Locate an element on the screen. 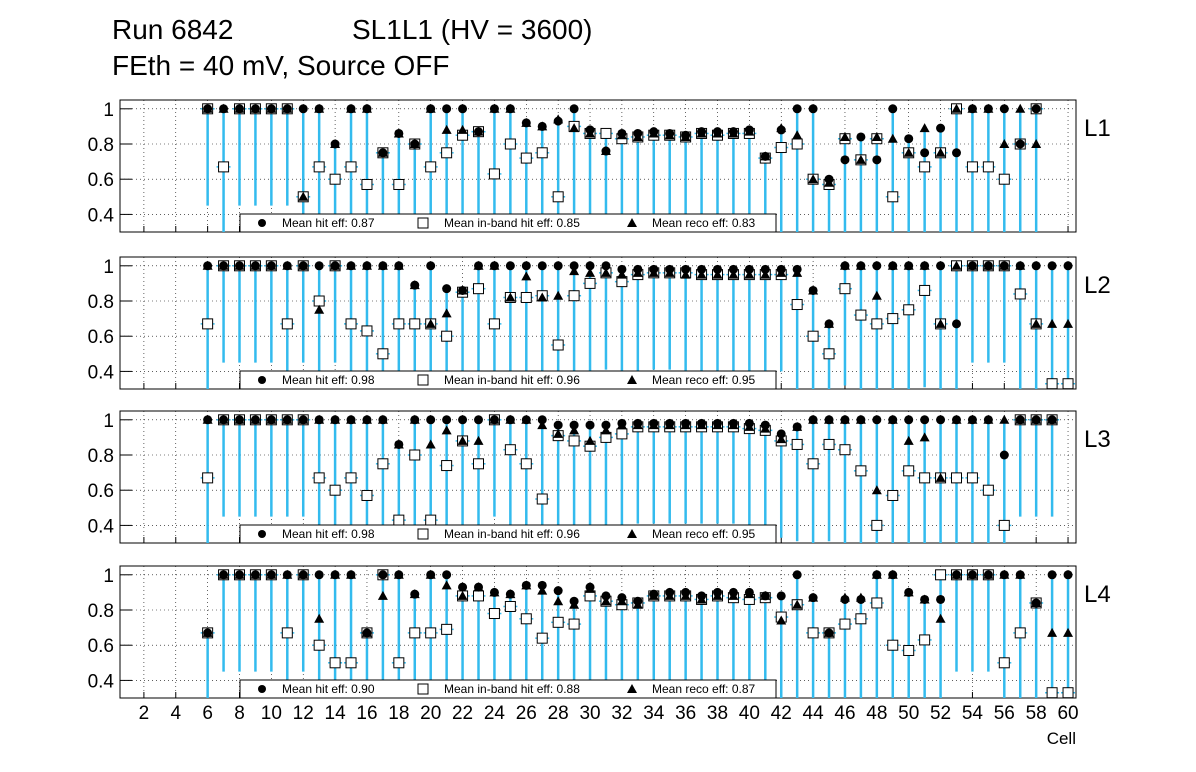  y-tick-label: 1 is located at coordinates (108, 267).